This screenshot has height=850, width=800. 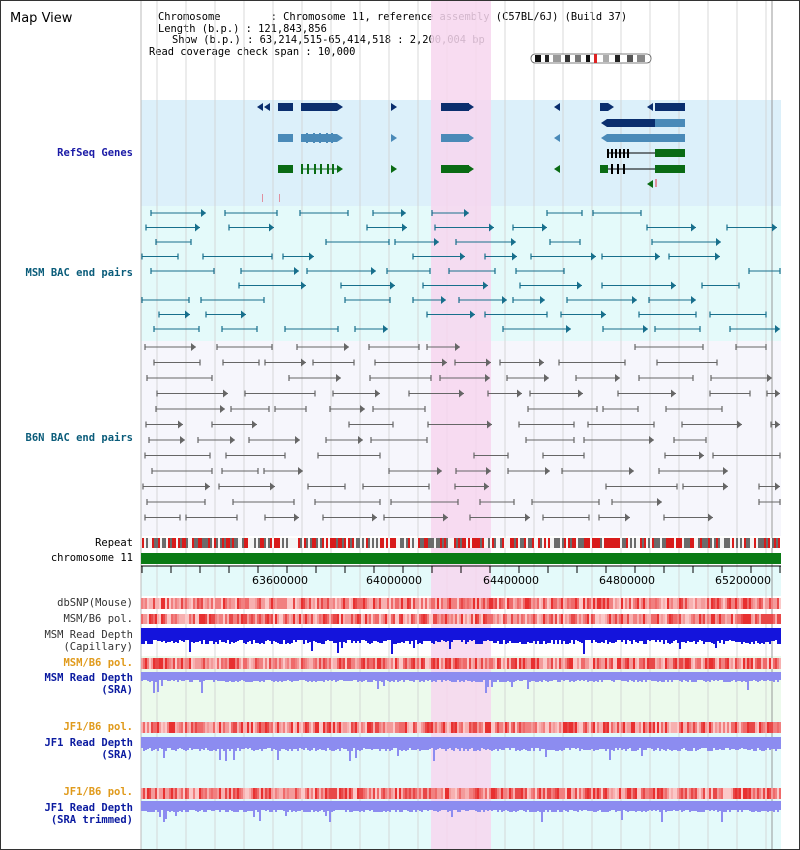 I want to click on track-label-jf1-depth-2: JF1 Read Depth, so click(x=88, y=808).